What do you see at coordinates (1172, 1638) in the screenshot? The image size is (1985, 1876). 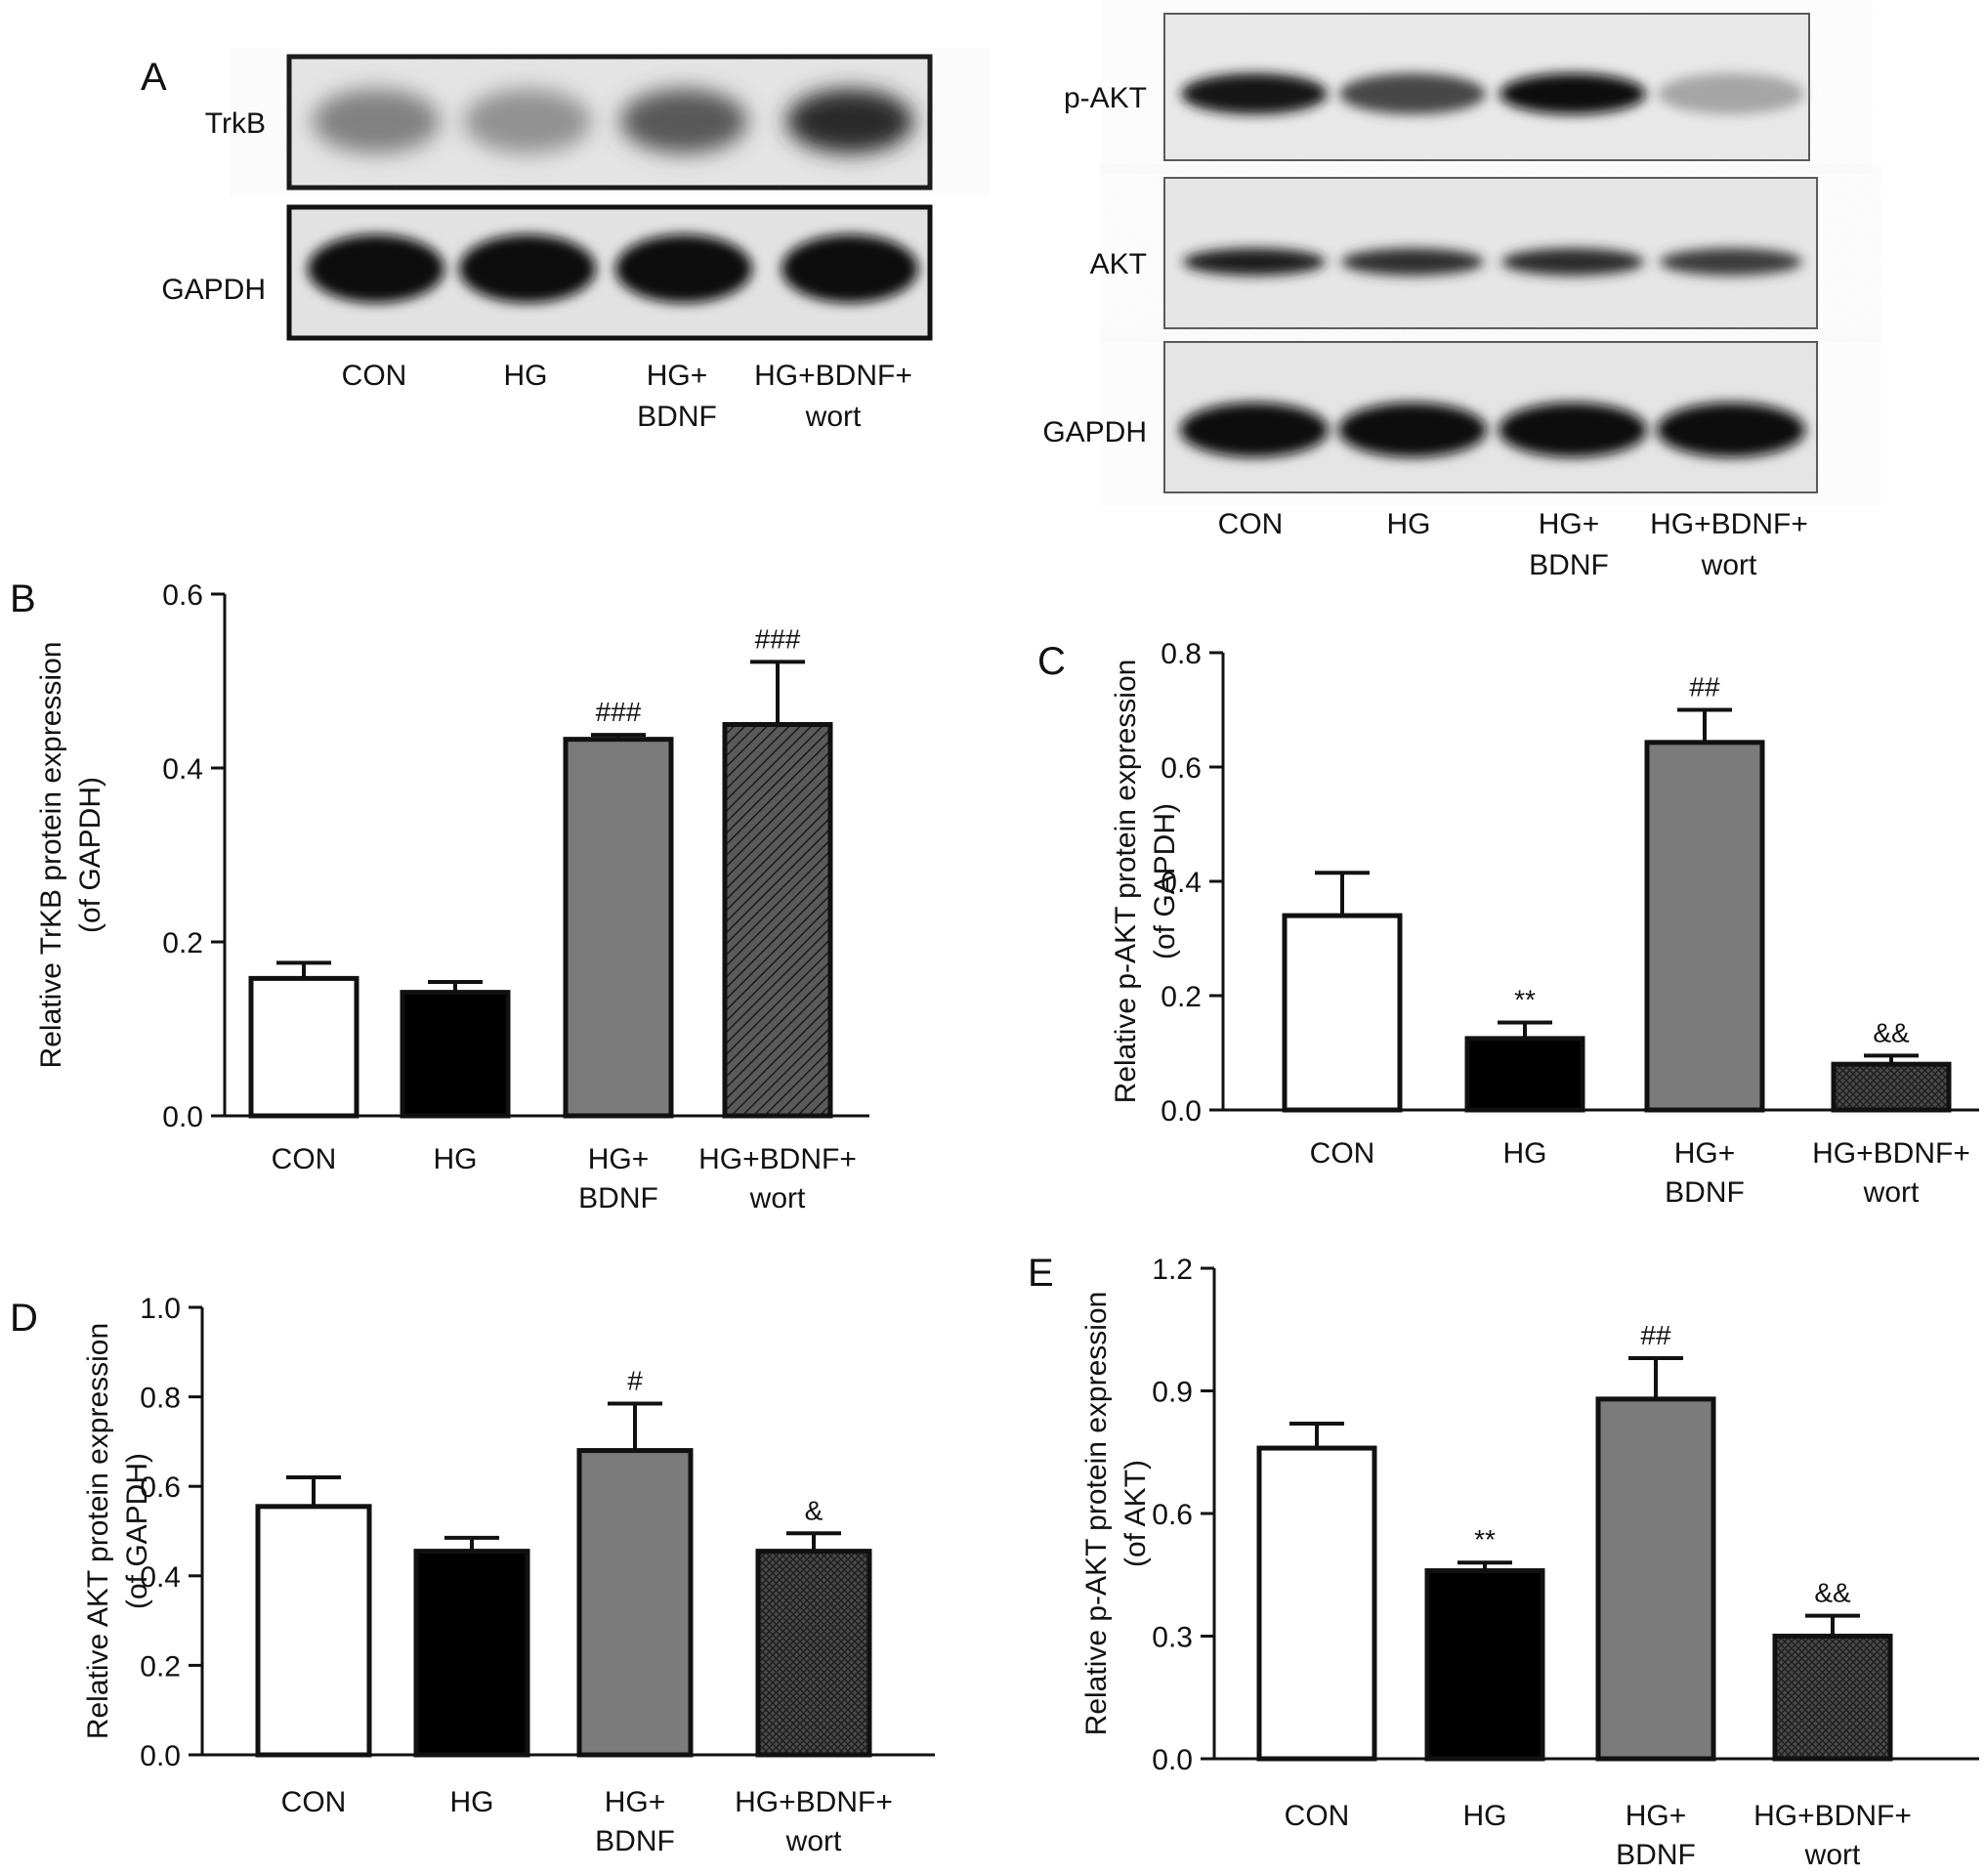 I see `y-tick-label: 0.3` at bounding box center [1172, 1638].